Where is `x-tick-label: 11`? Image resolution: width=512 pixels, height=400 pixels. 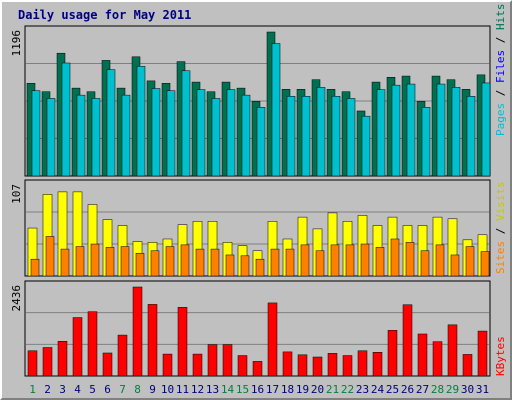 x-tick-label: 11 is located at coordinates (182, 389).